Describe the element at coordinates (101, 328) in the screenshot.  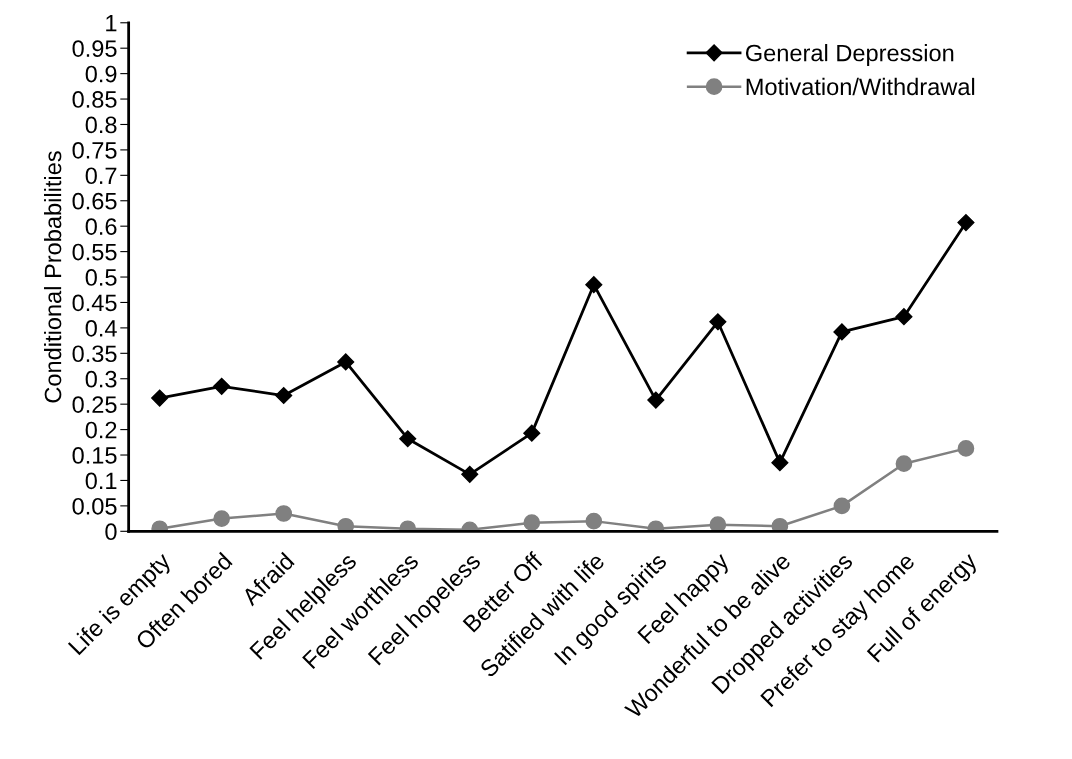
I see `y-tick-label: 0.4` at that location.